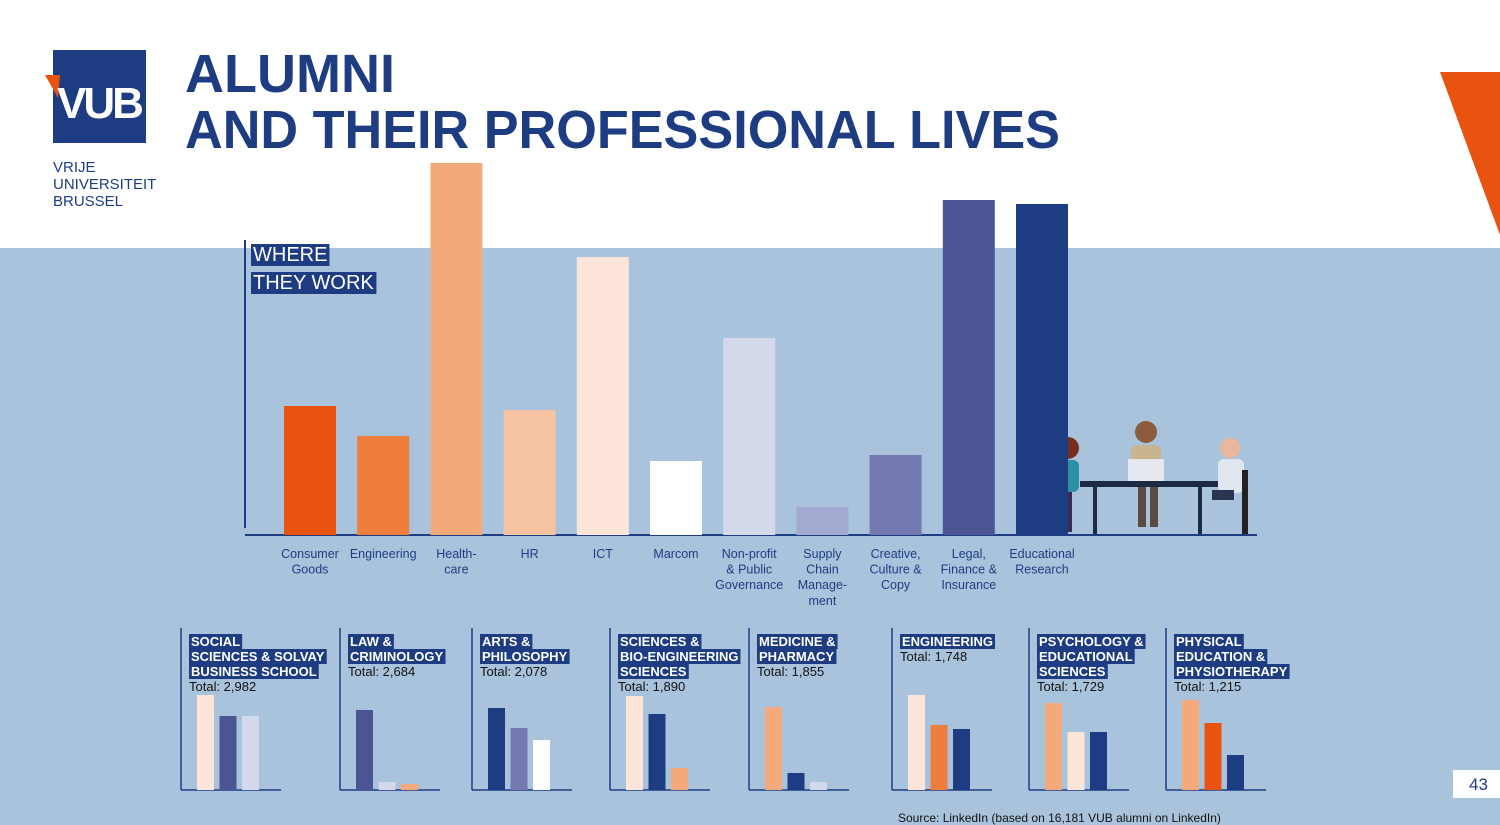 The height and width of the screenshot is (825, 1500). Describe the element at coordinates (603, 554) in the screenshot. I see `x-tick-label: ICT` at that location.